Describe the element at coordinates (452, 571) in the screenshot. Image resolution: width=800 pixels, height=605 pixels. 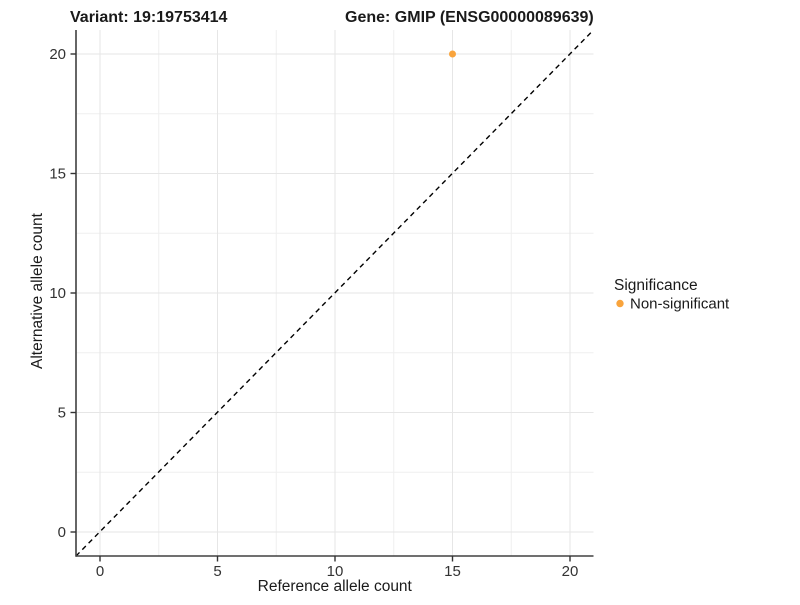
I see `x-tick-label: 15` at that location.